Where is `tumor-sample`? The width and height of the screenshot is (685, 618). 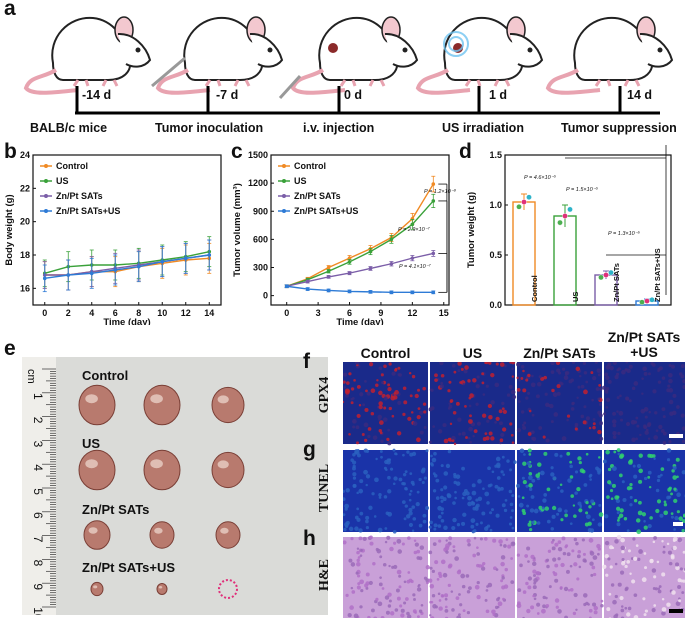
tumor-sample is located at coordinates (97, 405).